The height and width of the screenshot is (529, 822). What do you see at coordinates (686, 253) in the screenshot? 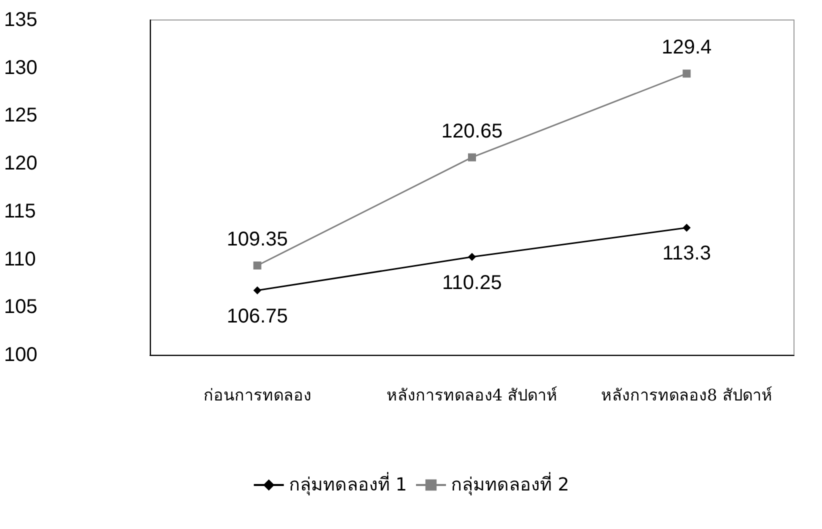
I see `data-label: 113.3` at bounding box center [686, 253].